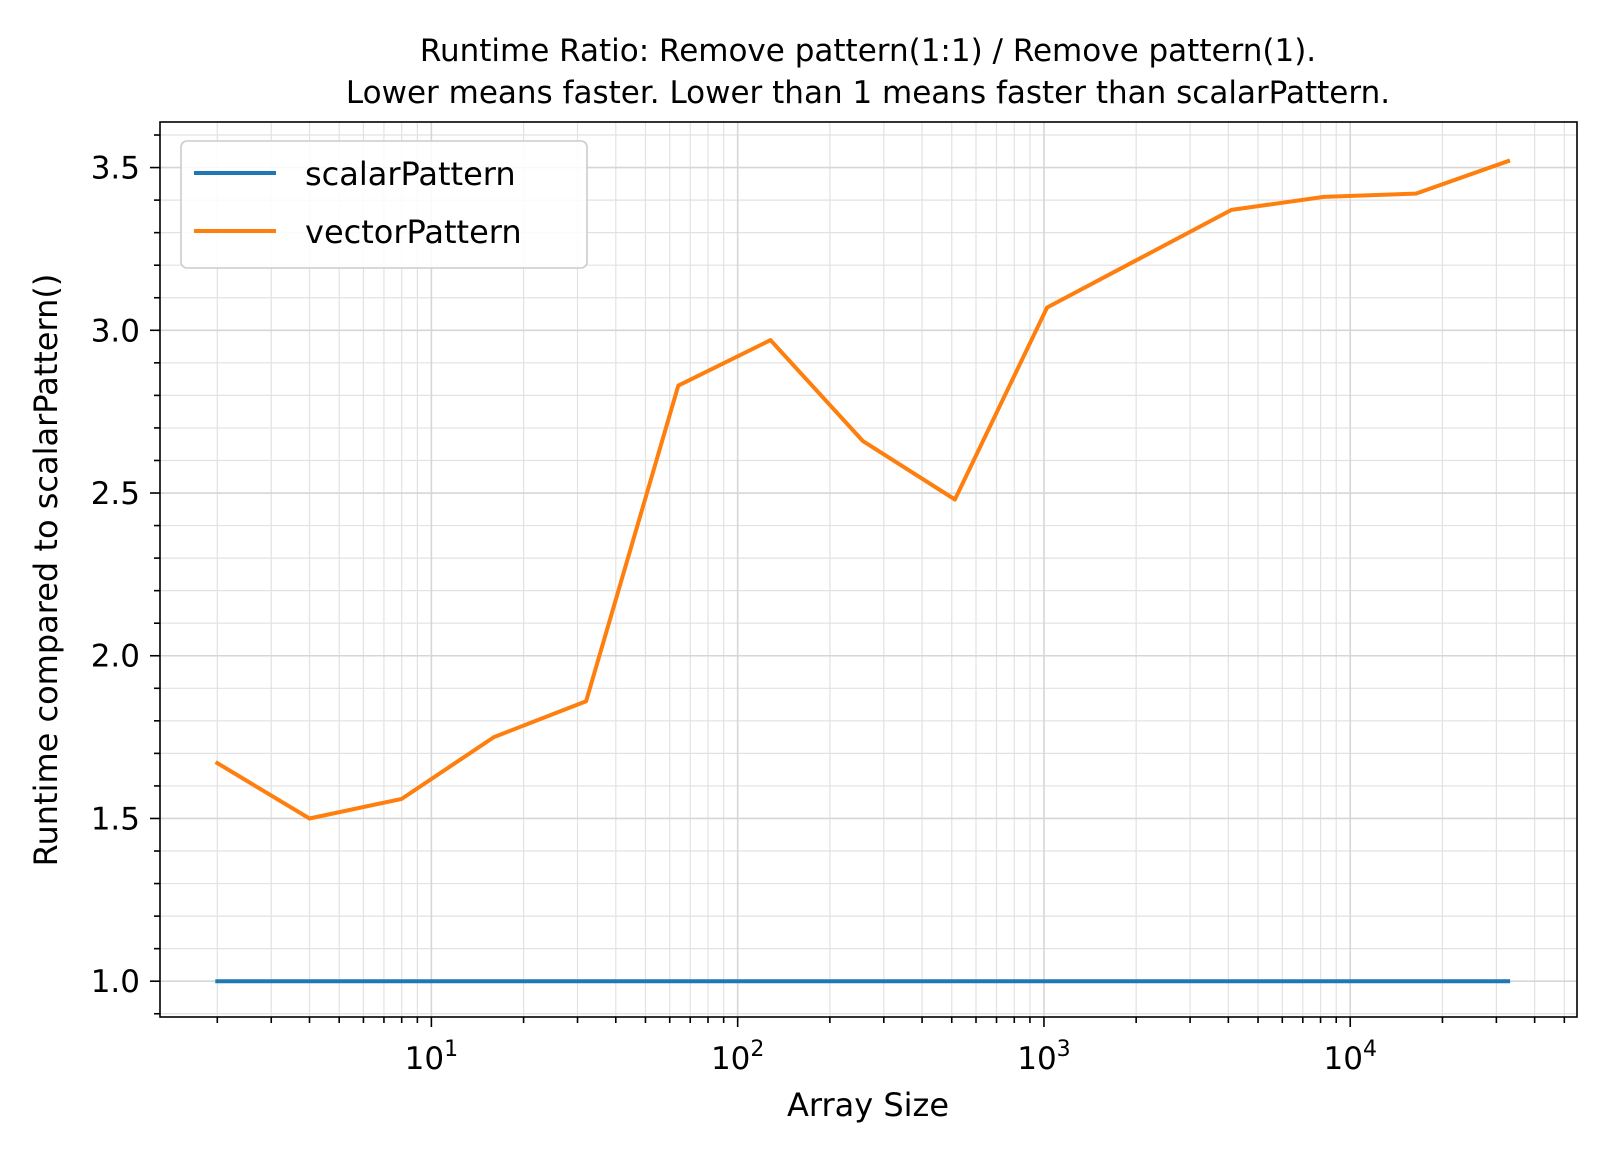  What do you see at coordinates (115, 819) in the screenshot?
I see `y-tick-label: 1.5` at bounding box center [115, 819].